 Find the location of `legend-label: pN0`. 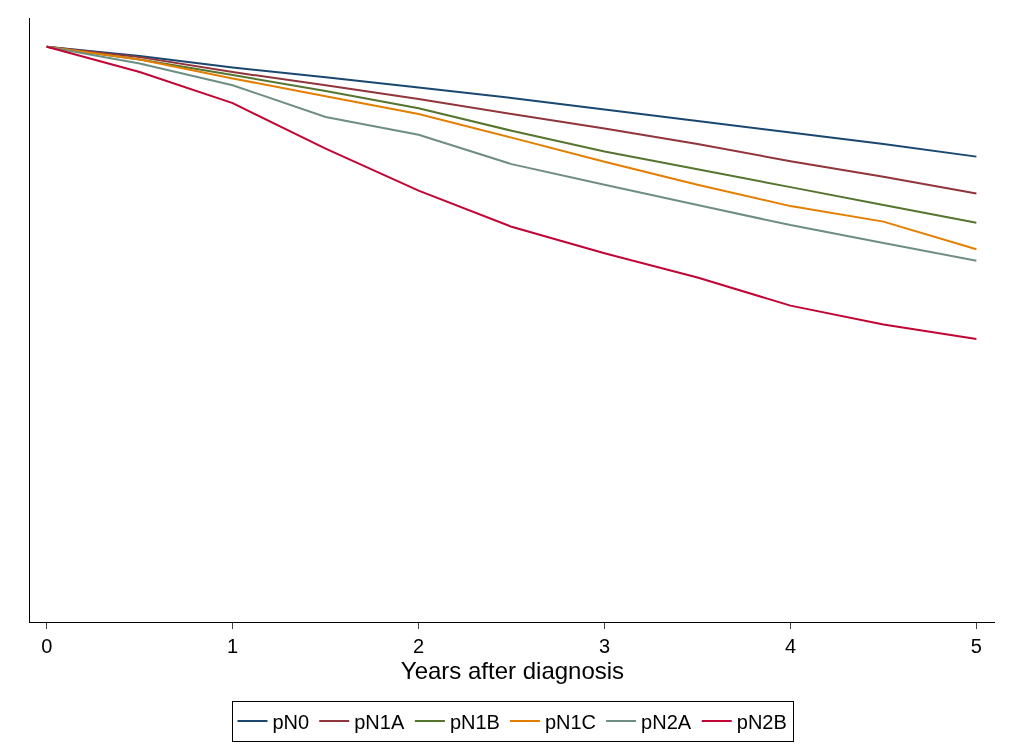

legend-label: pN0 is located at coordinates (291, 721).